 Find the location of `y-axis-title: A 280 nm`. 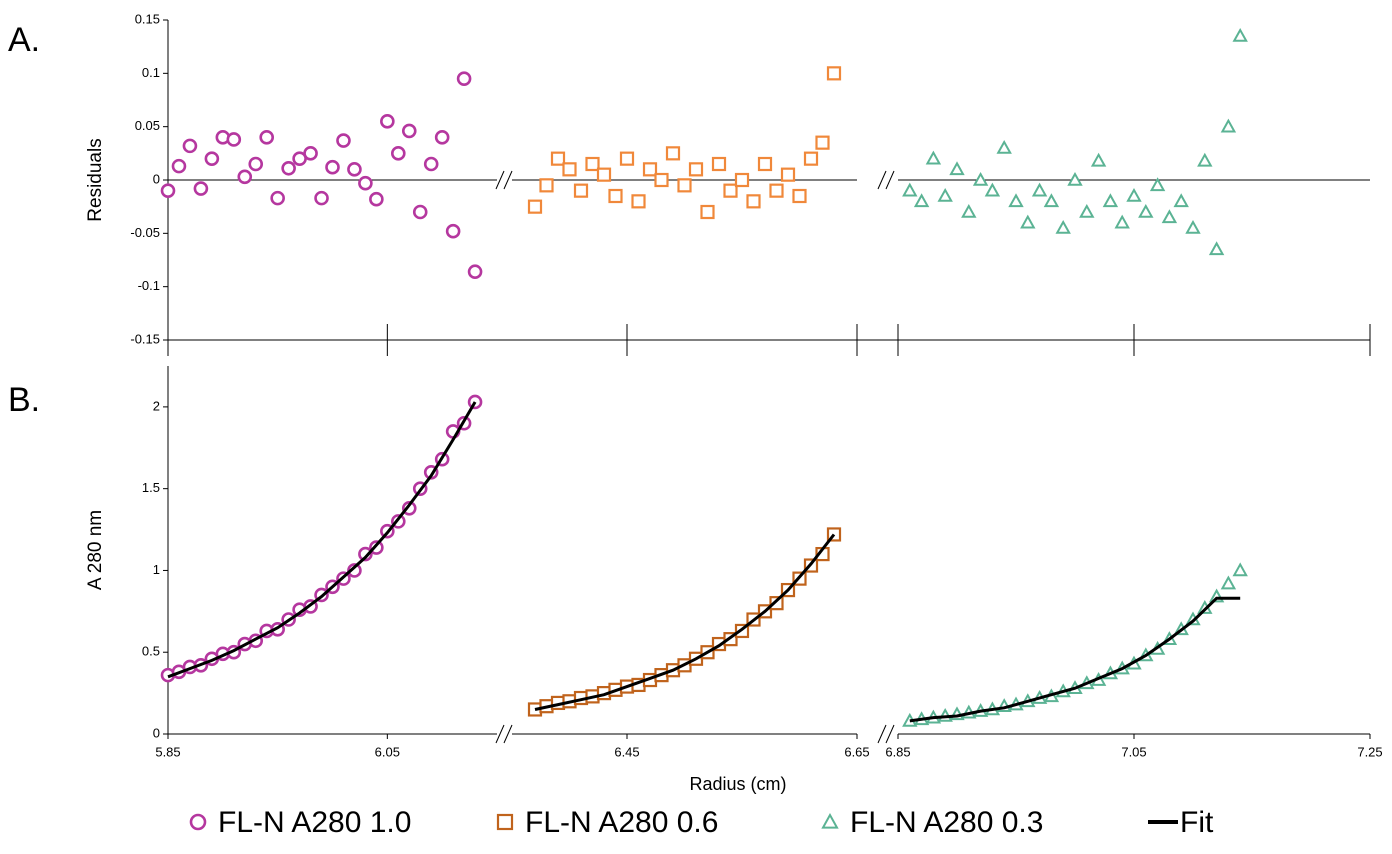

y-axis-title: A 280 nm is located at coordinates (95, 550).